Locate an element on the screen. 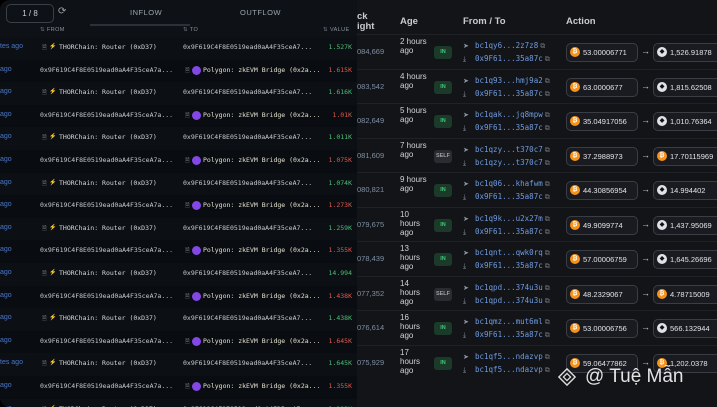 The height and width of the screenshot is (407, 717). from-address: ➤ bc1q9k...u2x27m ⧉ is located at coordinates (506, 218).